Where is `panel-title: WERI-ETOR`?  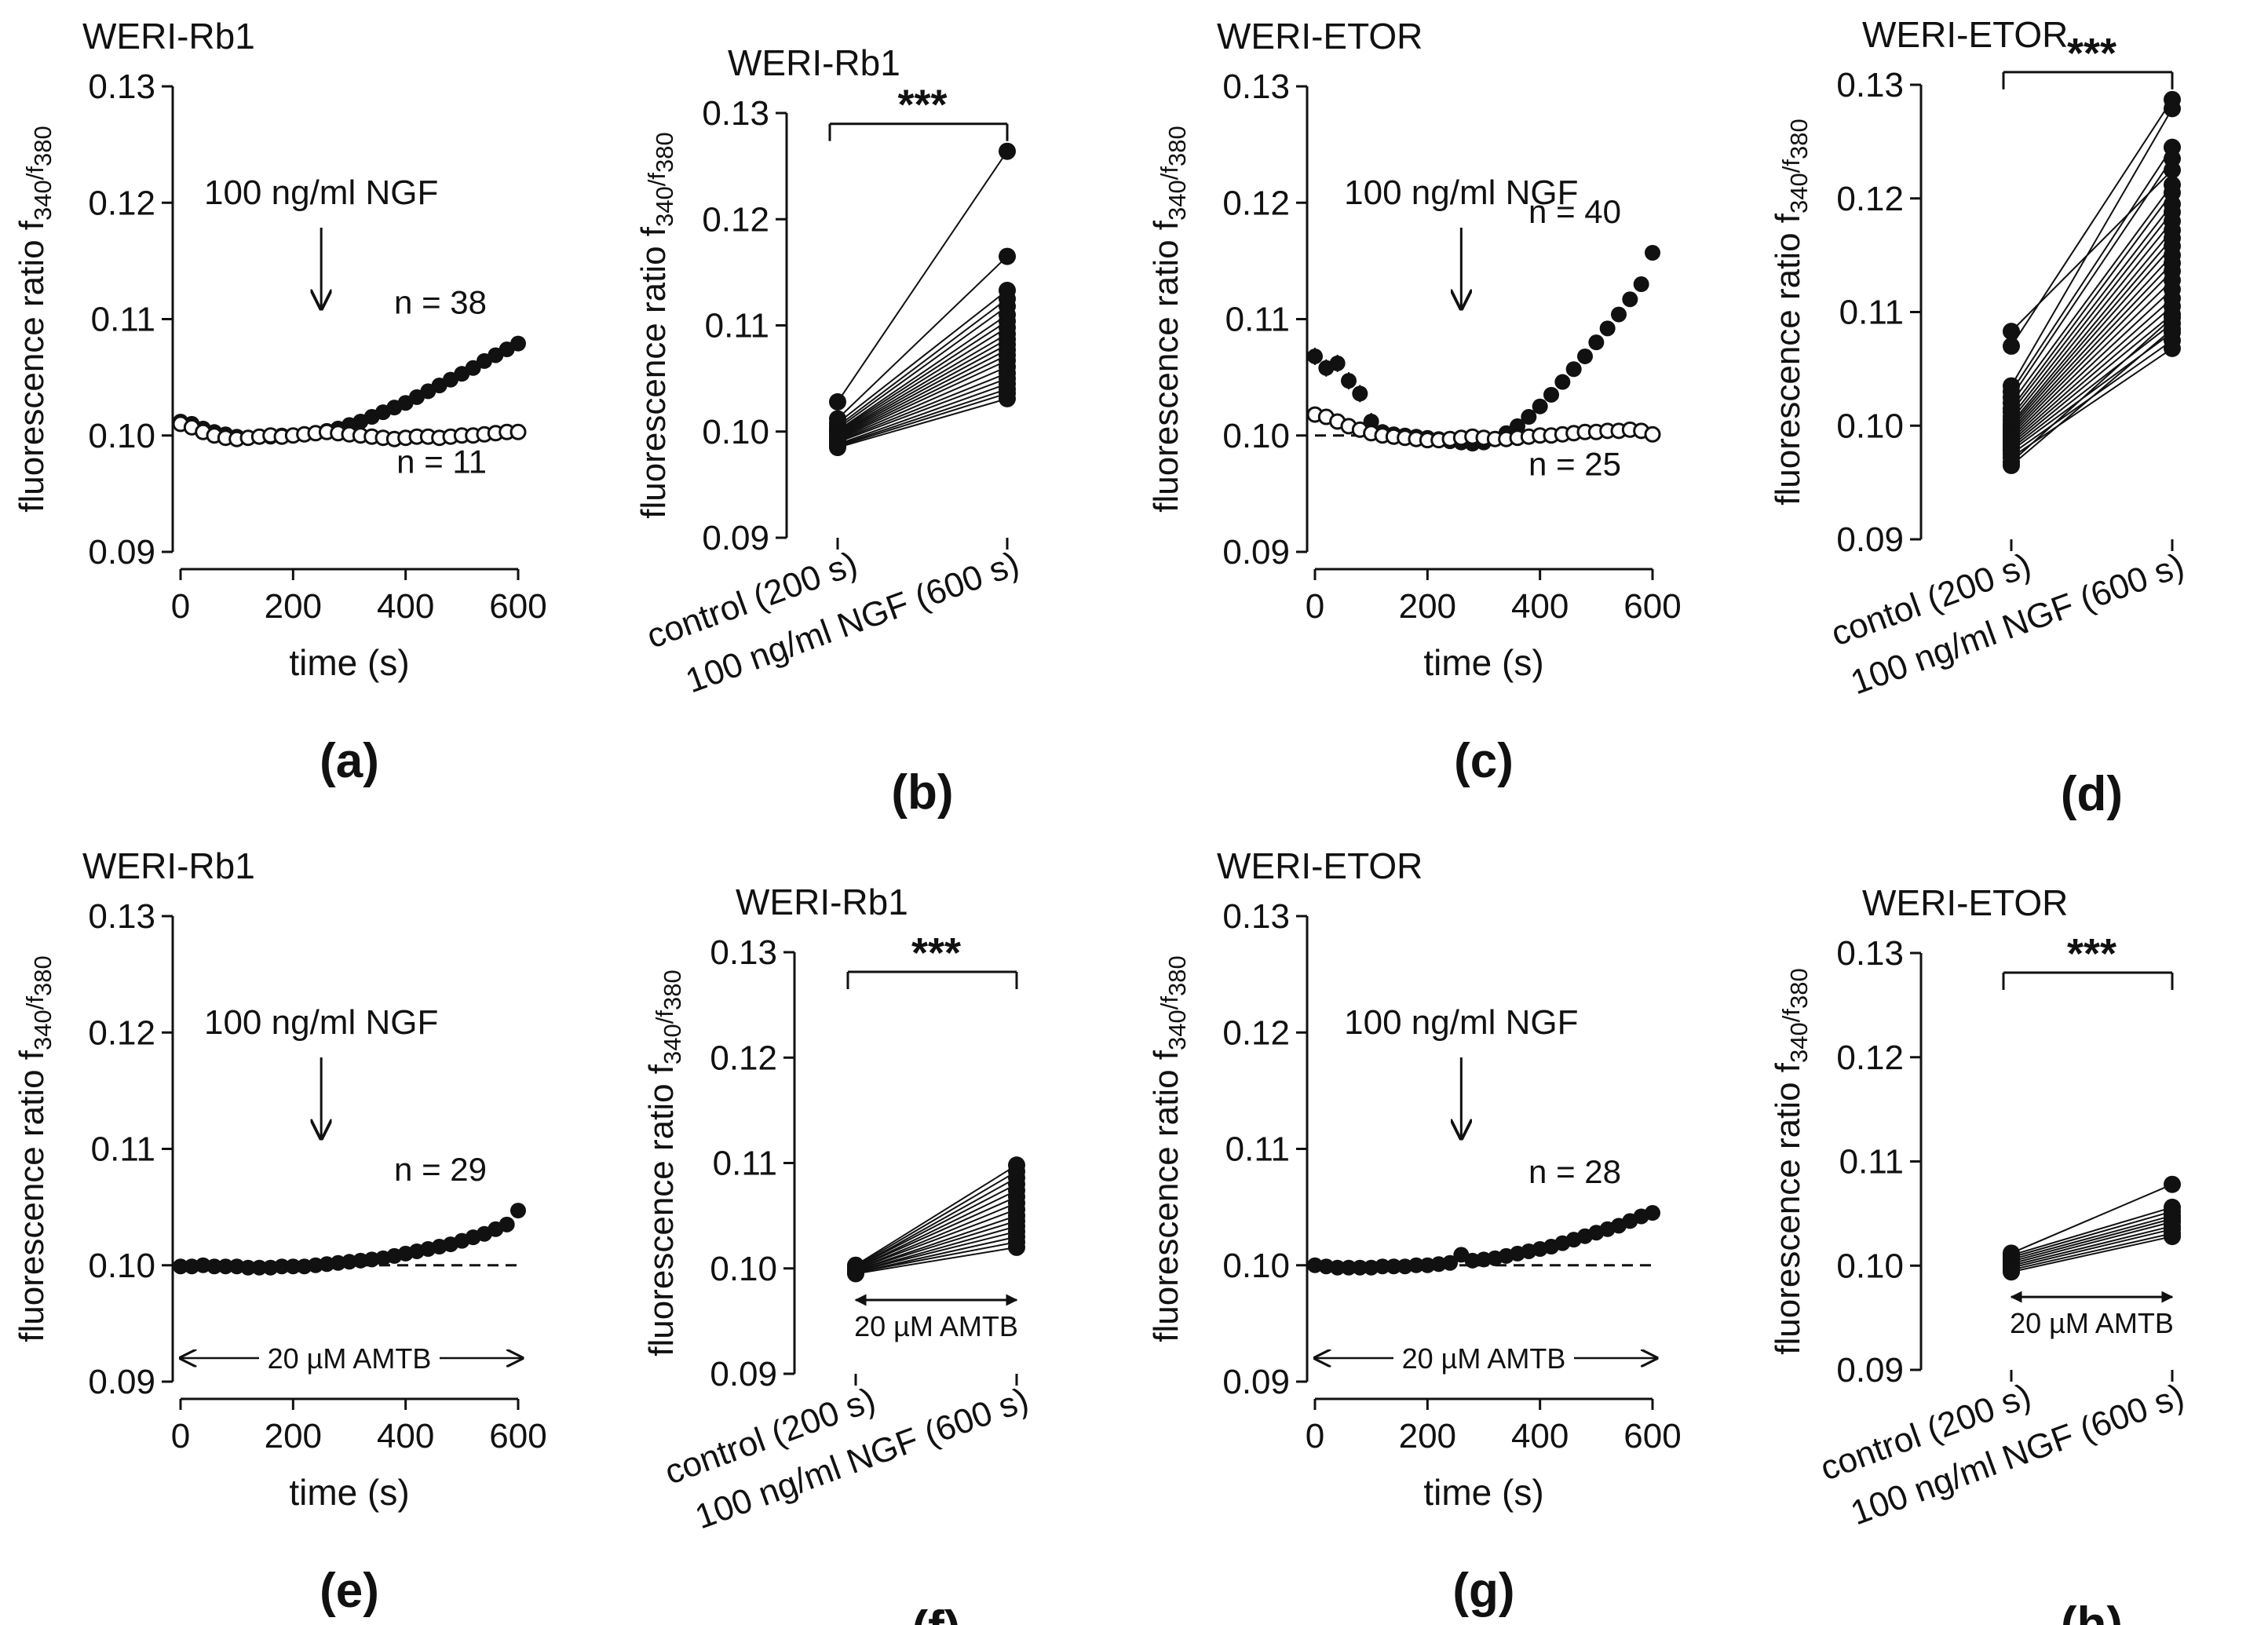
panel-title: WERI-ETOR is located at coordinates (1320, 865).